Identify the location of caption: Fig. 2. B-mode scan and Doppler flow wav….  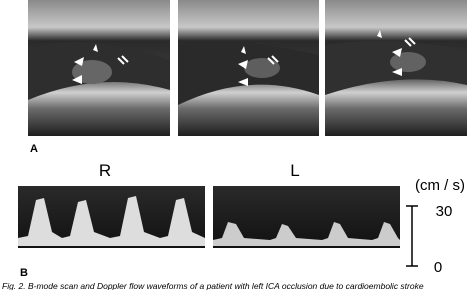
(213, 285).